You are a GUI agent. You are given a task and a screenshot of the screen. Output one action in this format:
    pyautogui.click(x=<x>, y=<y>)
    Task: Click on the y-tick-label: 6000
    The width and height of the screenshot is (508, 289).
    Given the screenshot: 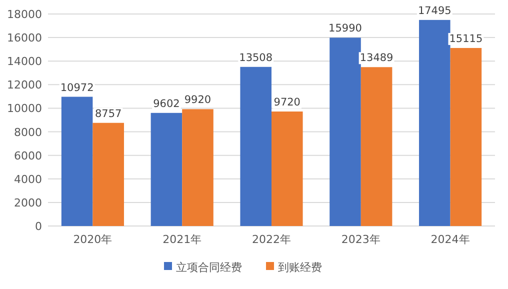 What is the action you would take?
    pyautogui.click(x=28, y=155)
    